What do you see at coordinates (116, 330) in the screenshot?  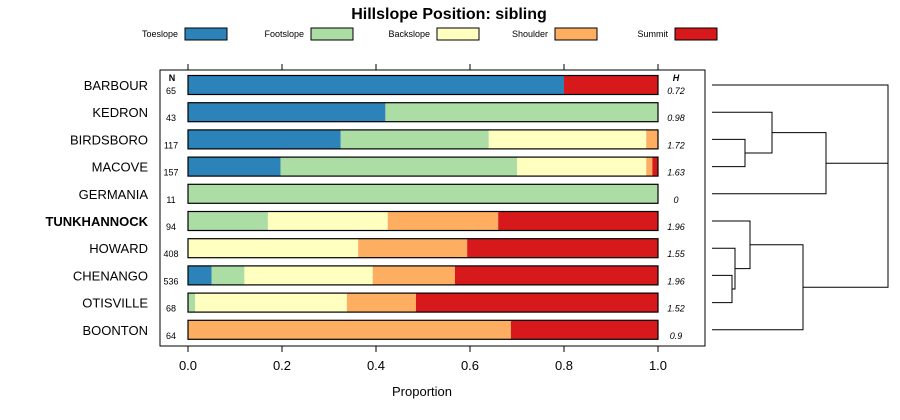 I see `category-label: BOONTON` at bounding box center [116, 330].